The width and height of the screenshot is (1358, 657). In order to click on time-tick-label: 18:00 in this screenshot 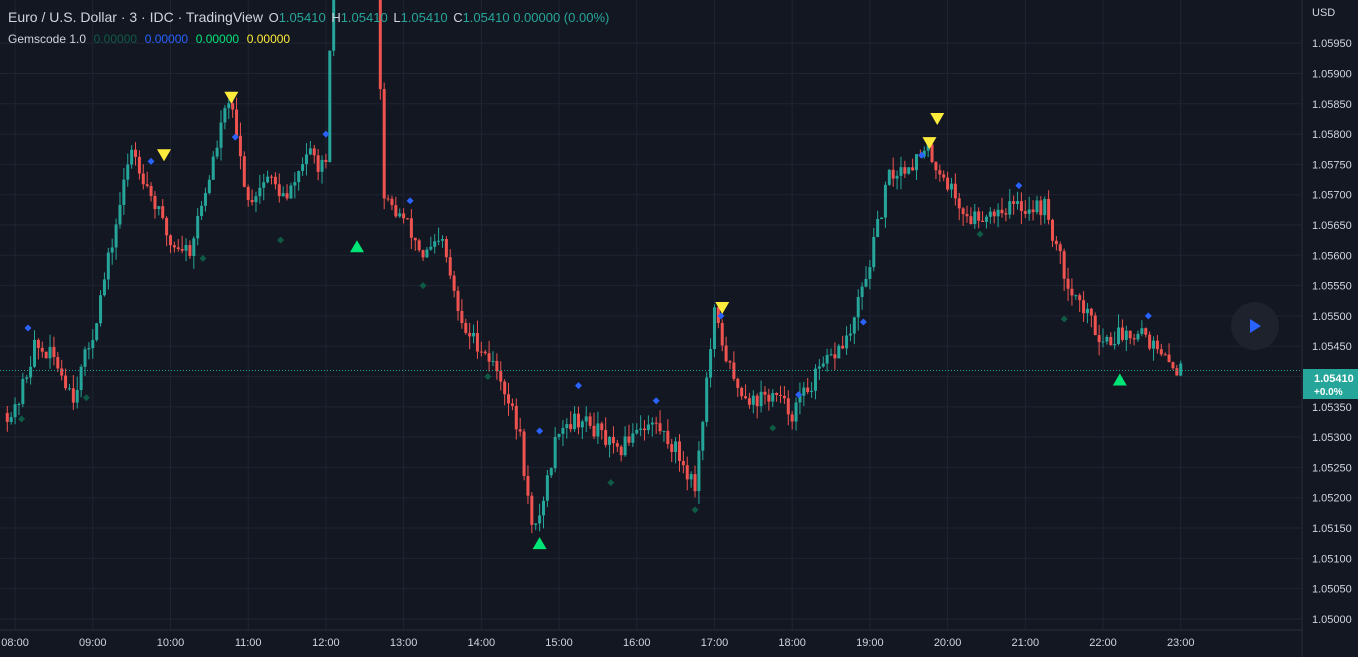, I will do `click(792, 643)`.